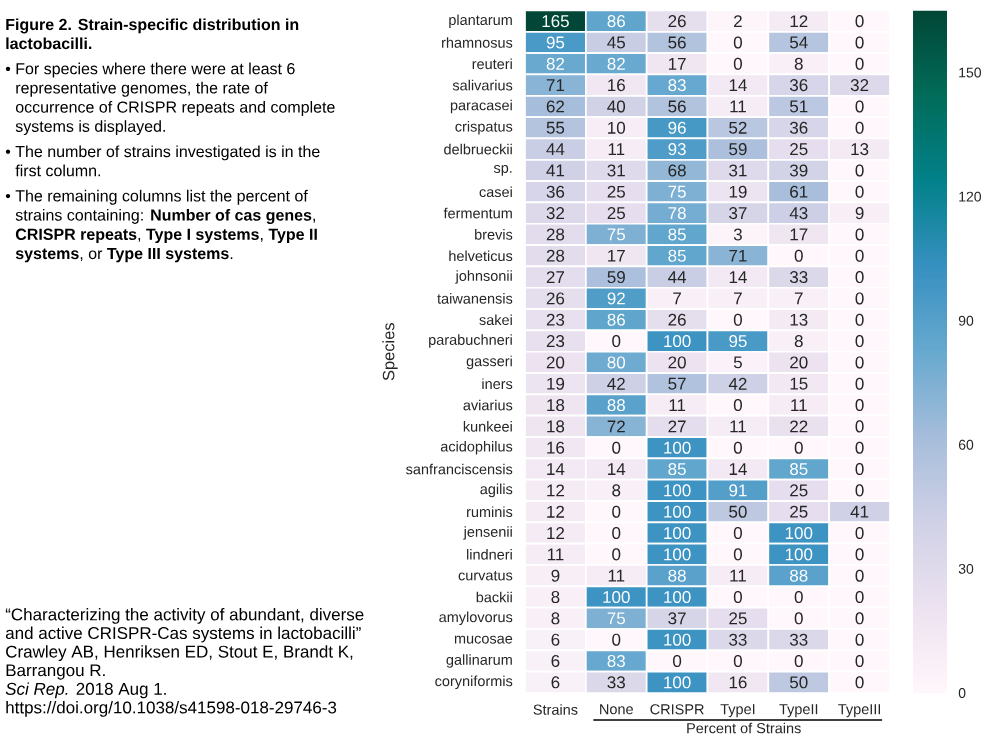 The height and width of the screenshot is (745, 1003). What do you see at coordinates (616, 42) in the screenshot?
I see `data-label: 45` at bounding box center [616, 42].